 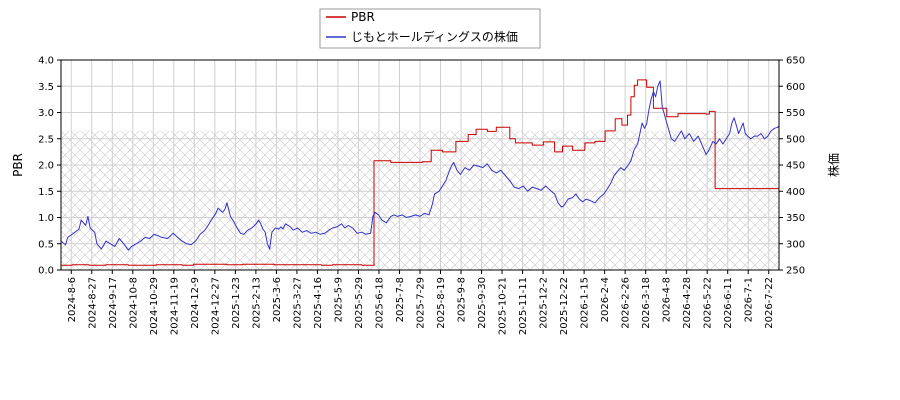 What do you see at coordinates (795, 87) in the screenshot?
I see `right-tick-label: 600` at bounding box center [795, 87].